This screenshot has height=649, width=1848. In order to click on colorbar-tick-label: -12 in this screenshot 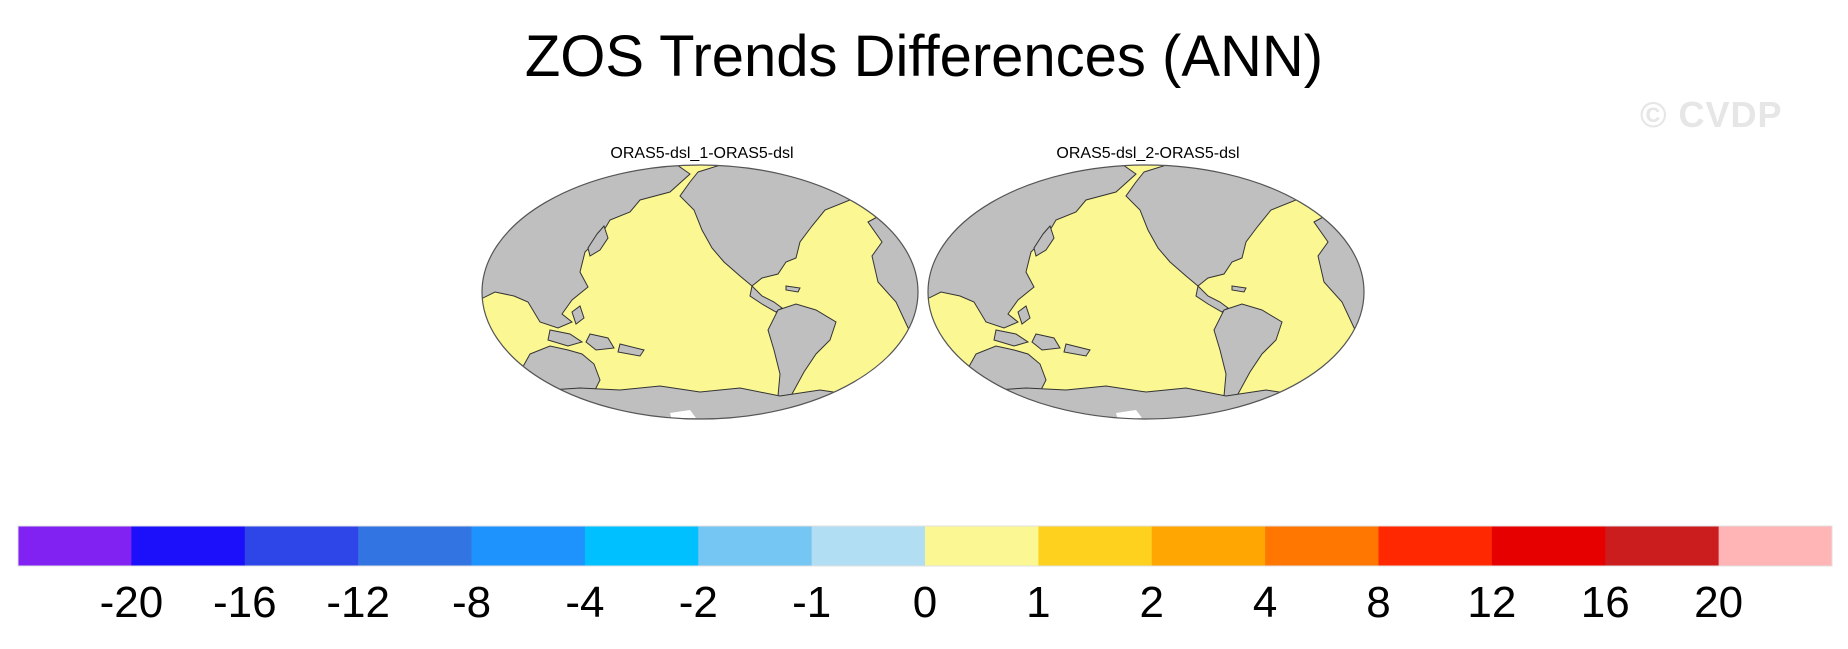, I will do `click(358, 602)`.